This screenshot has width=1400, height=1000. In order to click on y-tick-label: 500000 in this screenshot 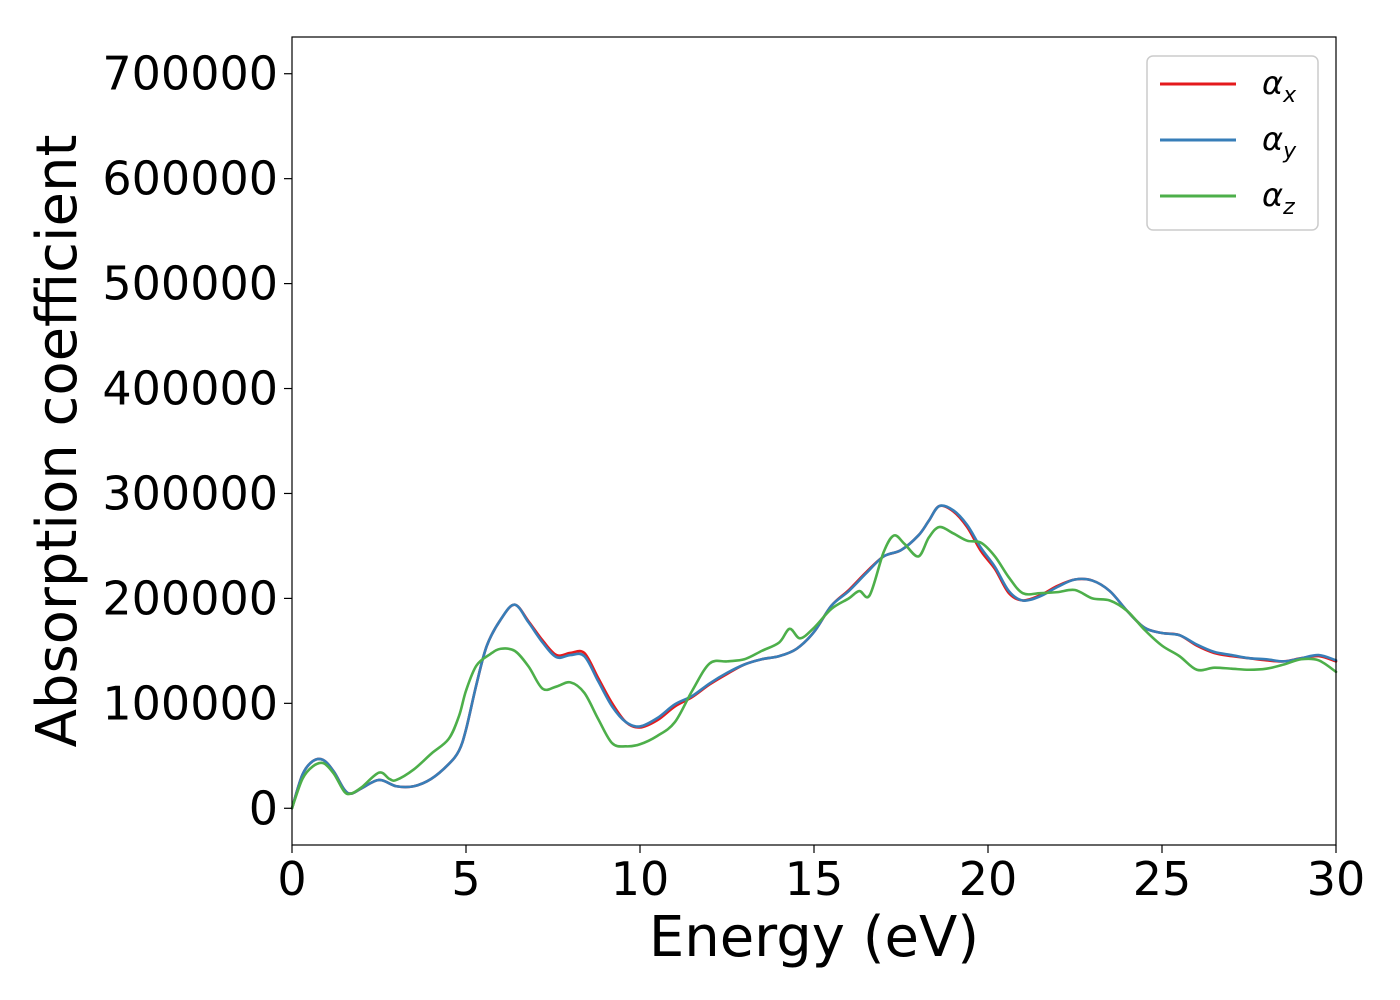, I will do `click(190, 284)`.